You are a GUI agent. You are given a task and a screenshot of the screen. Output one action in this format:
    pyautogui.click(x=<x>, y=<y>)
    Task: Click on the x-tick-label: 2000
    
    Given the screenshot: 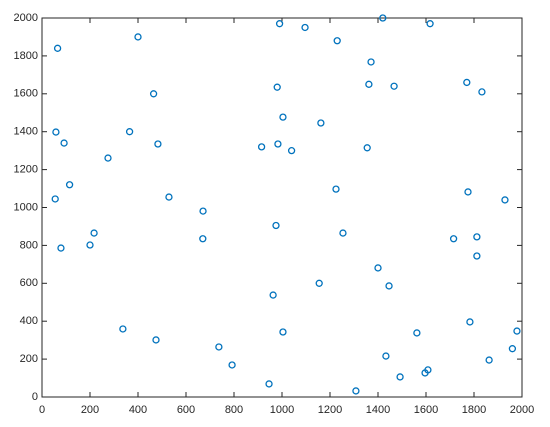 What is the action you would take?
    pyautogui.click(x=522, y=410)
    